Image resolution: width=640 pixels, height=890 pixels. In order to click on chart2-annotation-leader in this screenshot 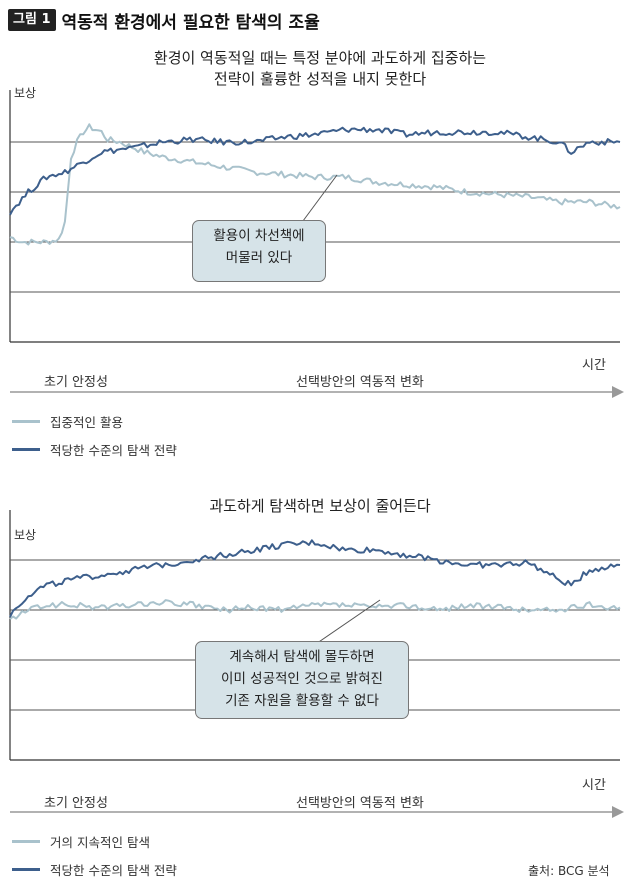, I will do `click(345, 624)`.